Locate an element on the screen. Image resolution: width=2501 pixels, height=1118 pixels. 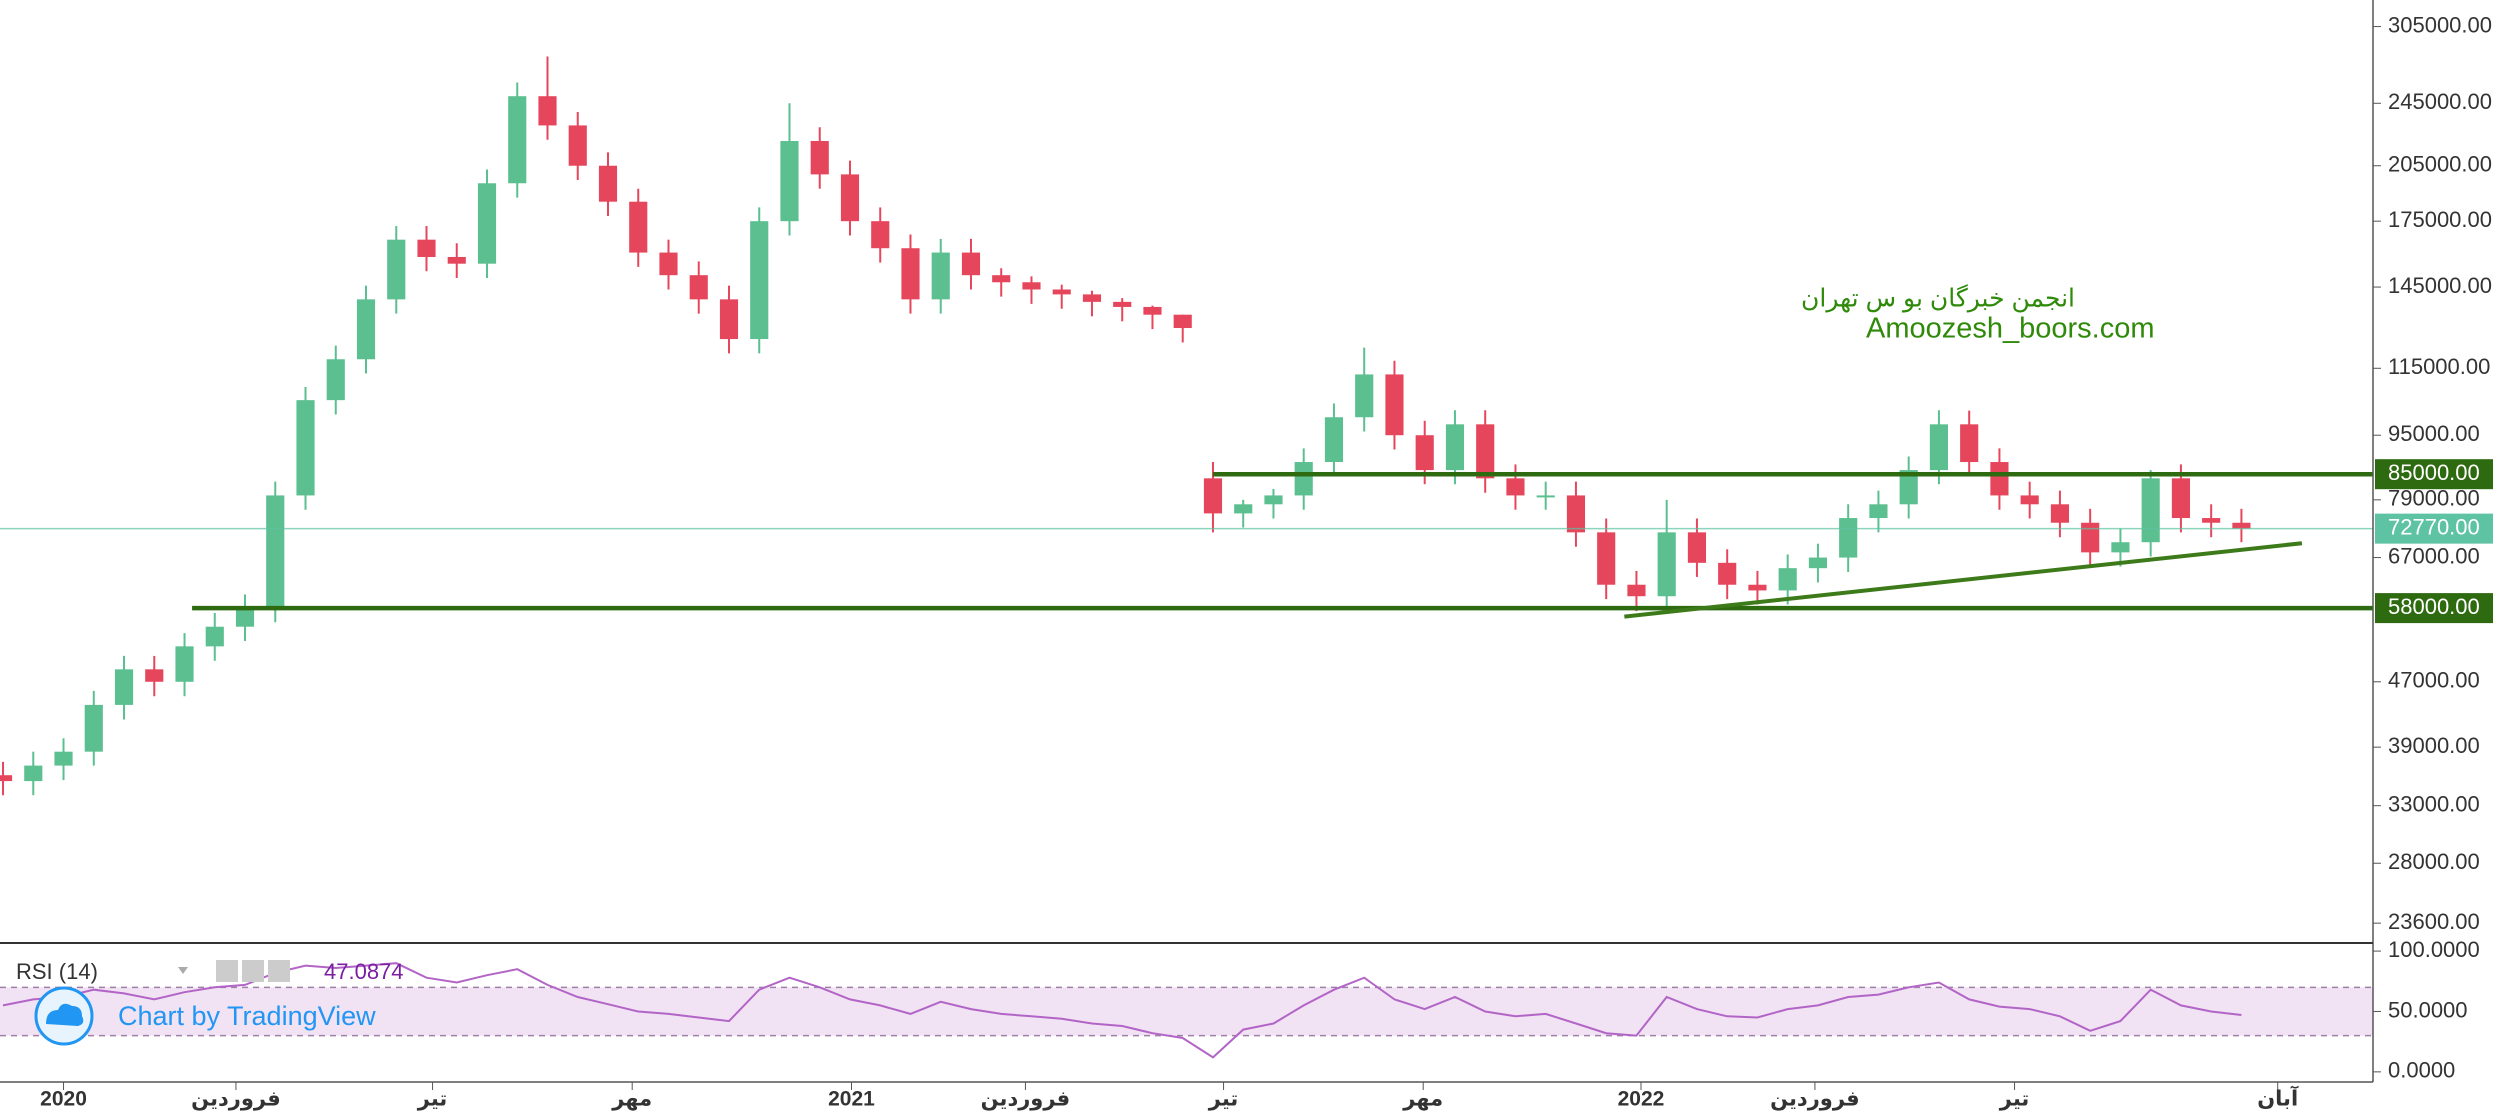
rsi-line is located at coordinates (1122, 1010).